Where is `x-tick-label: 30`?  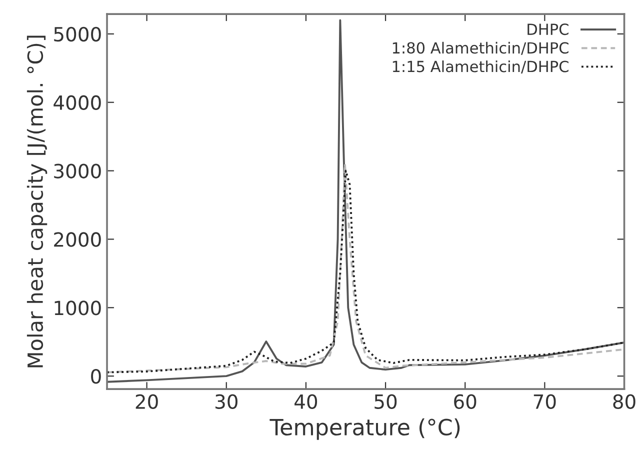
x-tick-label: 30 is located at coordinates (226, 401).